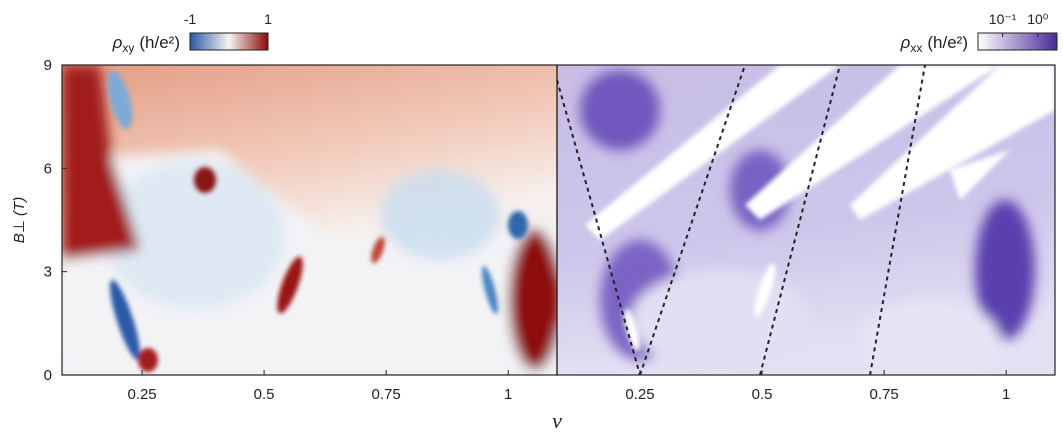 The height and width of the screenshot is (444, 1063). What do you see at coordinates (48, 65) in the screenshot?
I see `y-tick-label: 9` at bounding box center [48, 65].